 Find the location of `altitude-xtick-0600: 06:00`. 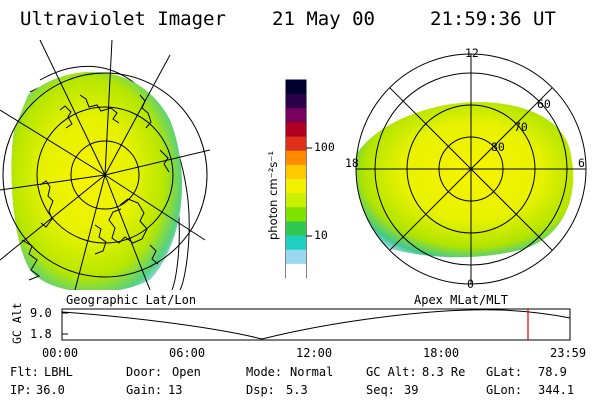

altitude-xtick-0600: 06:00 is located at coordinates (187, 353).